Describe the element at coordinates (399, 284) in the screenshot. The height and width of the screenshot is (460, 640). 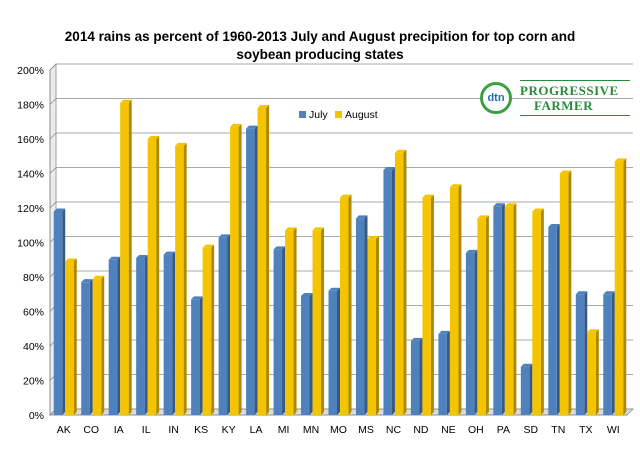
I see `bar-august-nc` at that location.